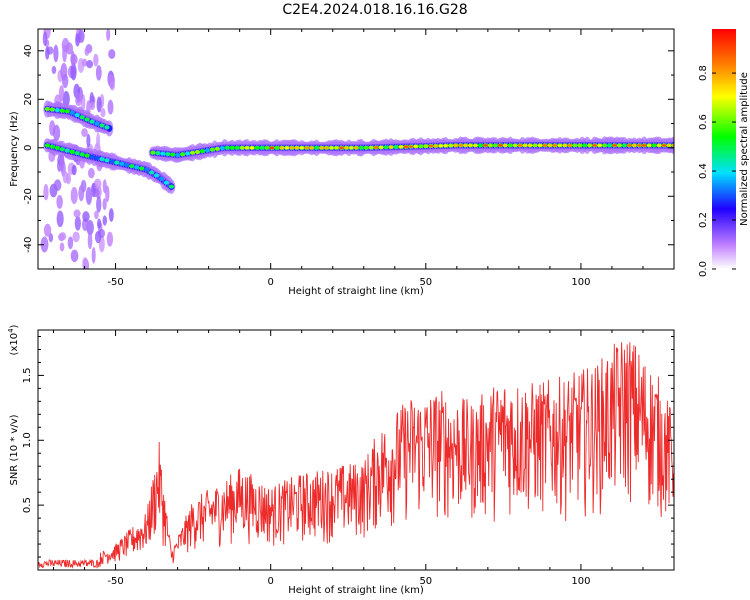 Image resolution: width=750 pixels, height=600 pixels. Describe the element at coordinates (270, 282) in the screenshot. I see `spectrogram-x-tick-label: 0` at that location.